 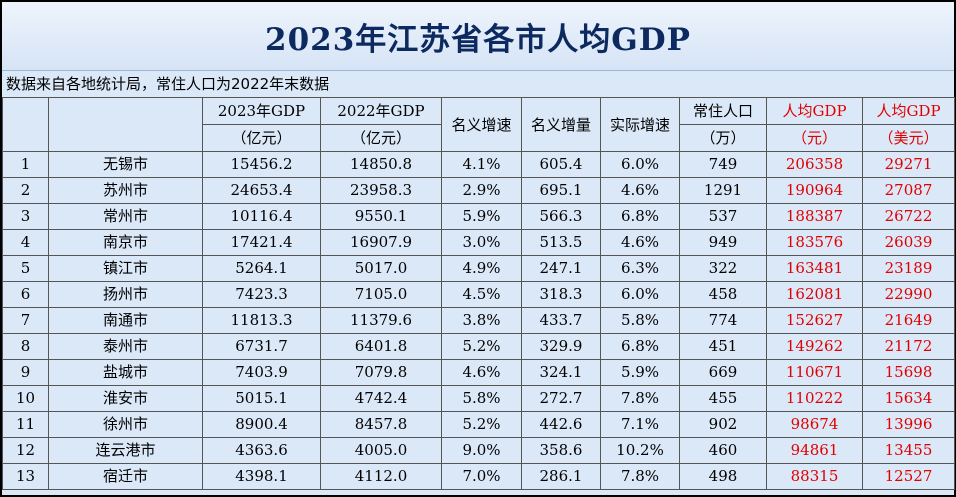 What do you see at coordinates (723, 138) in the screenshot?
I see `header-population-unit: （万）` at bounding box center [723, 138].